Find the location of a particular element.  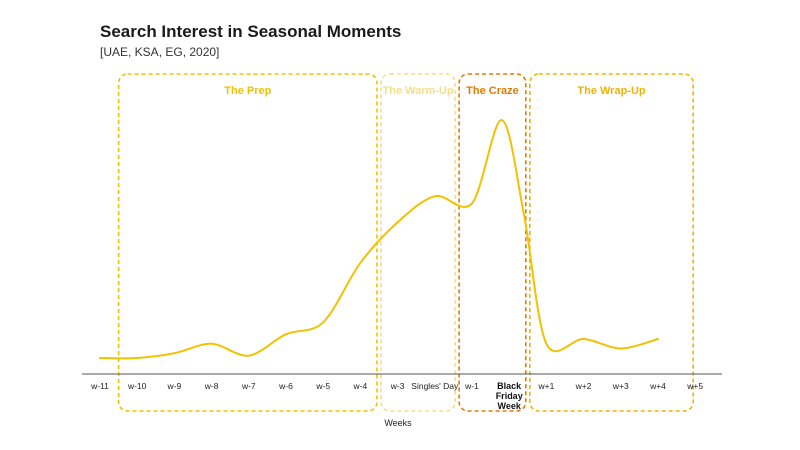

x-tick-label: w-4 is located at coordinates (360, 386).